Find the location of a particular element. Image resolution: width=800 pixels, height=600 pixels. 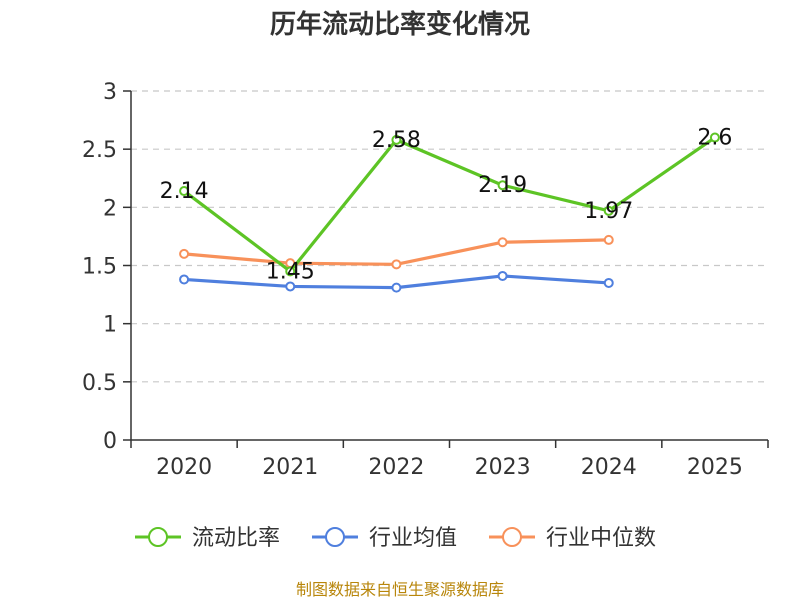

y-tick-label: 2 is located at coordinates (110, 208).